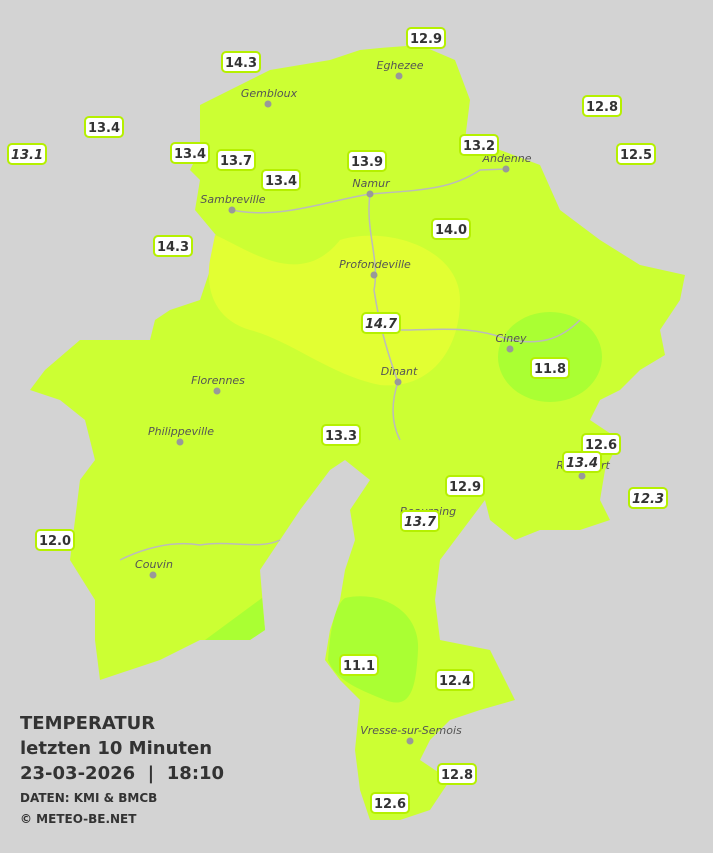  I want to click on city-name: Vresse-sur-Semois, so click(411, 730).